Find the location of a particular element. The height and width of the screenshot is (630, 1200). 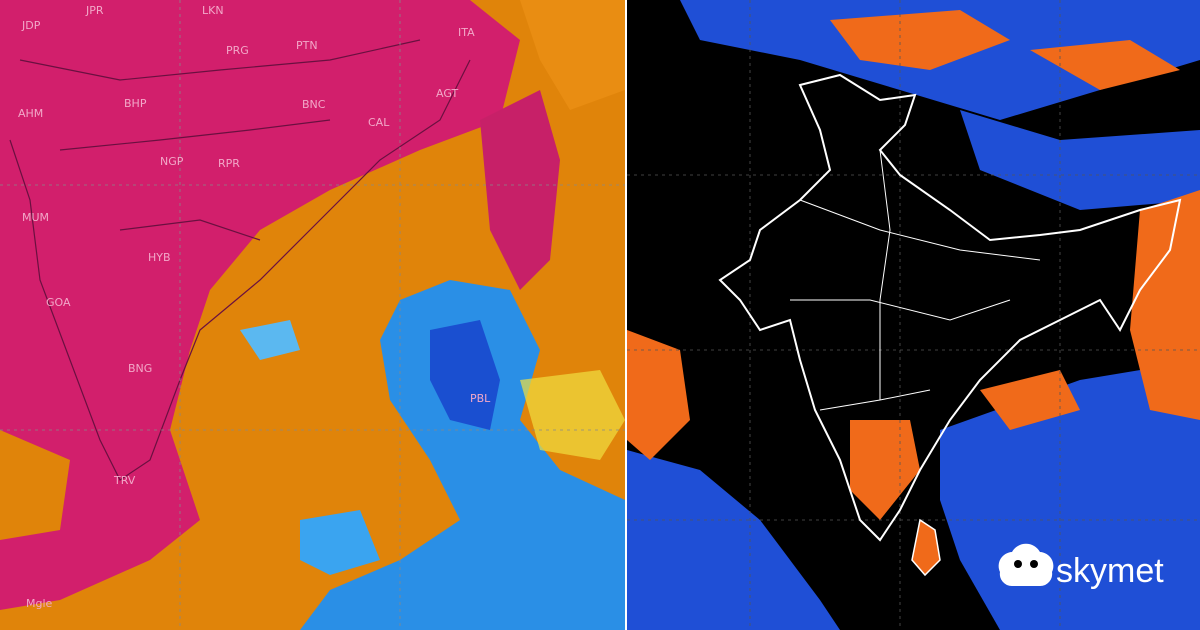

logo-text: skymet is located at coordinates (1110, 571).